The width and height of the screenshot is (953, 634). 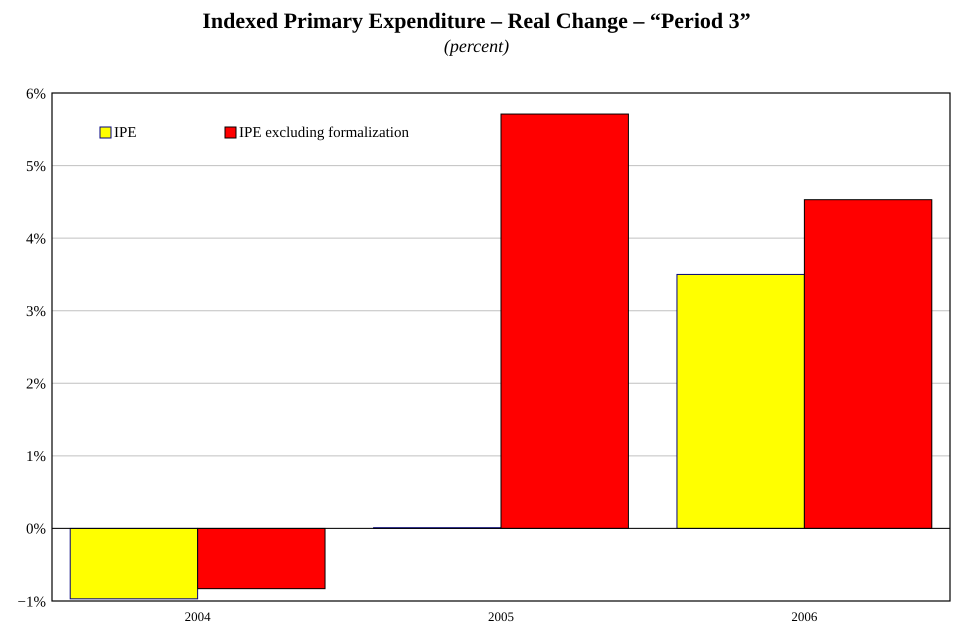 I want to click on y-tick-label: −1%, so click(x=32, y=602).